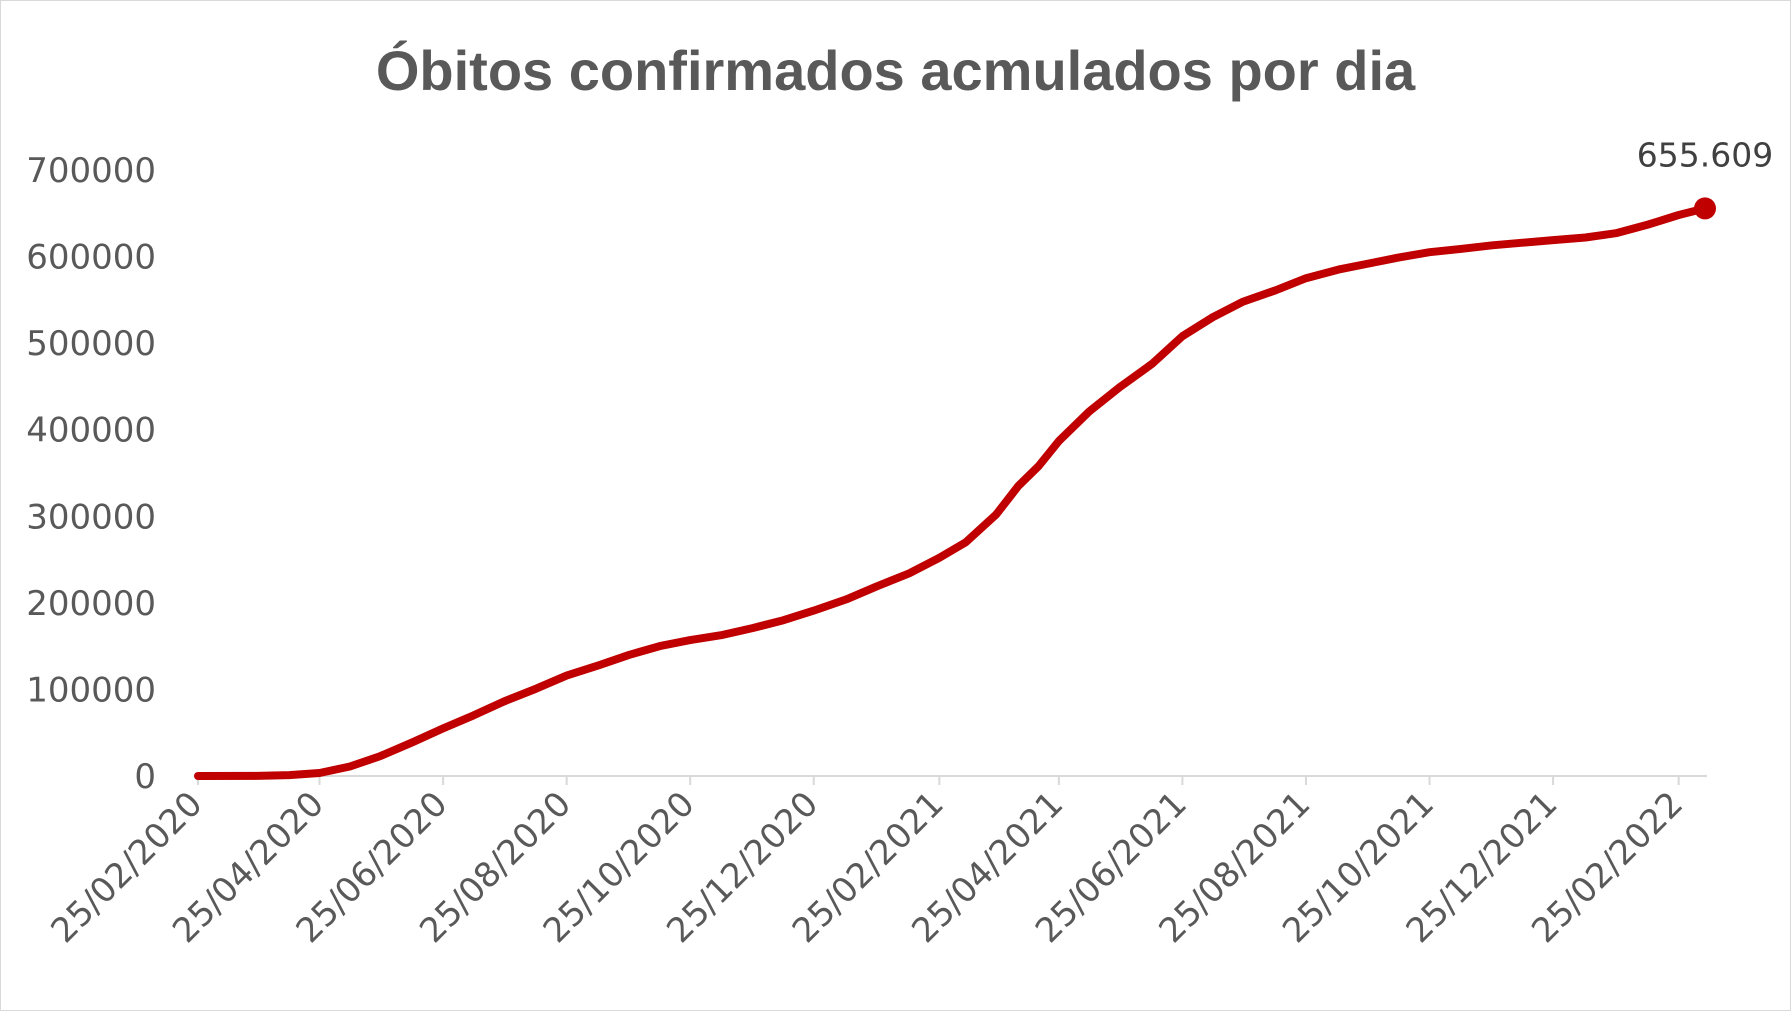 The height and width of the screenshot is (1011, 1791). What do you see at coordinates (91, 258) in the screenshot?
I see `y-tick-label: 600000` at bounding box center [91, 258].